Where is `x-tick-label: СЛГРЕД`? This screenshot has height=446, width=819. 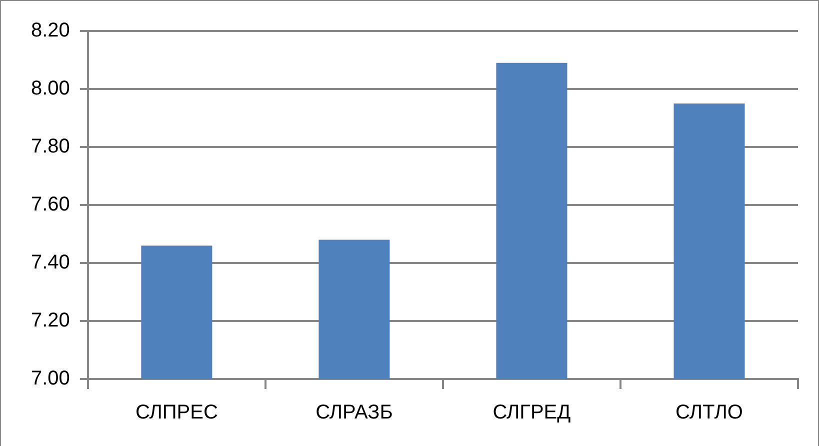
x-tick-label: СЛГРЕД is located at coordinates (532, 413).